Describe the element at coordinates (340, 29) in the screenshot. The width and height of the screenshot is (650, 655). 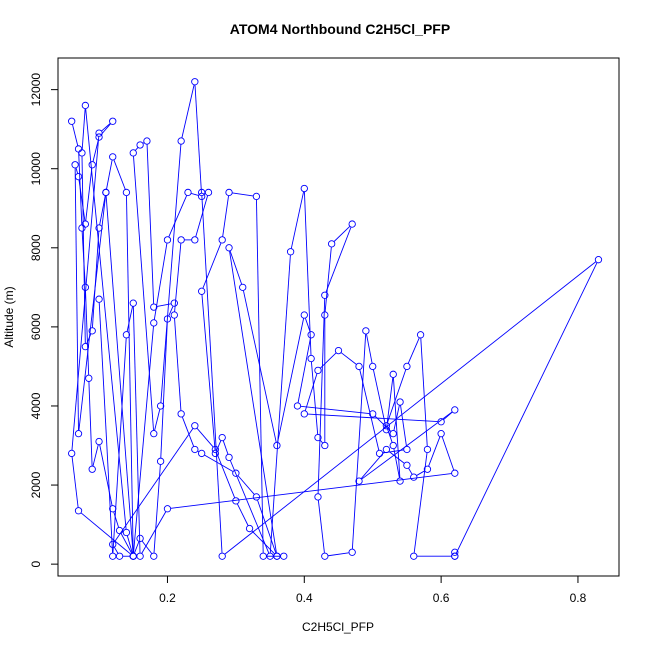
I see `chart-title: ATOM4 Northbound C2H5Cl_PFP` at that location.